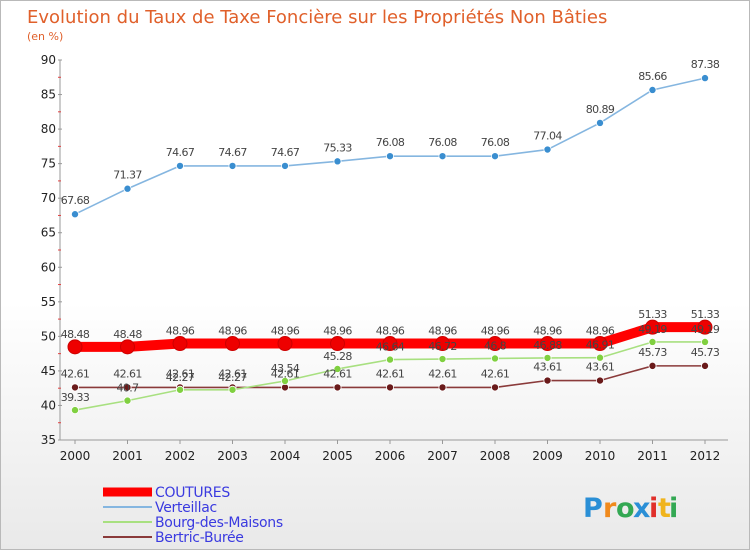 Image resolution: width=750 pixels, height=550 pixels. What do you see at coordinates (285, 368) in the screenshot?
I see `data-label: 43.54` at bounding box center [285, 368].